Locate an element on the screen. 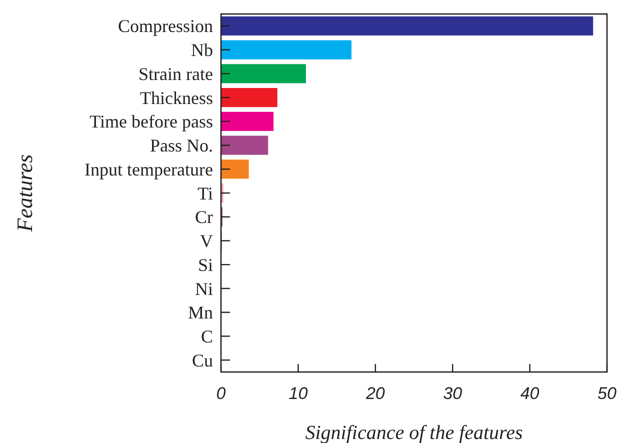 The width and height of the screenshot is (621, 443). x-tick-label: 40 is located at coordinates (530, 393).